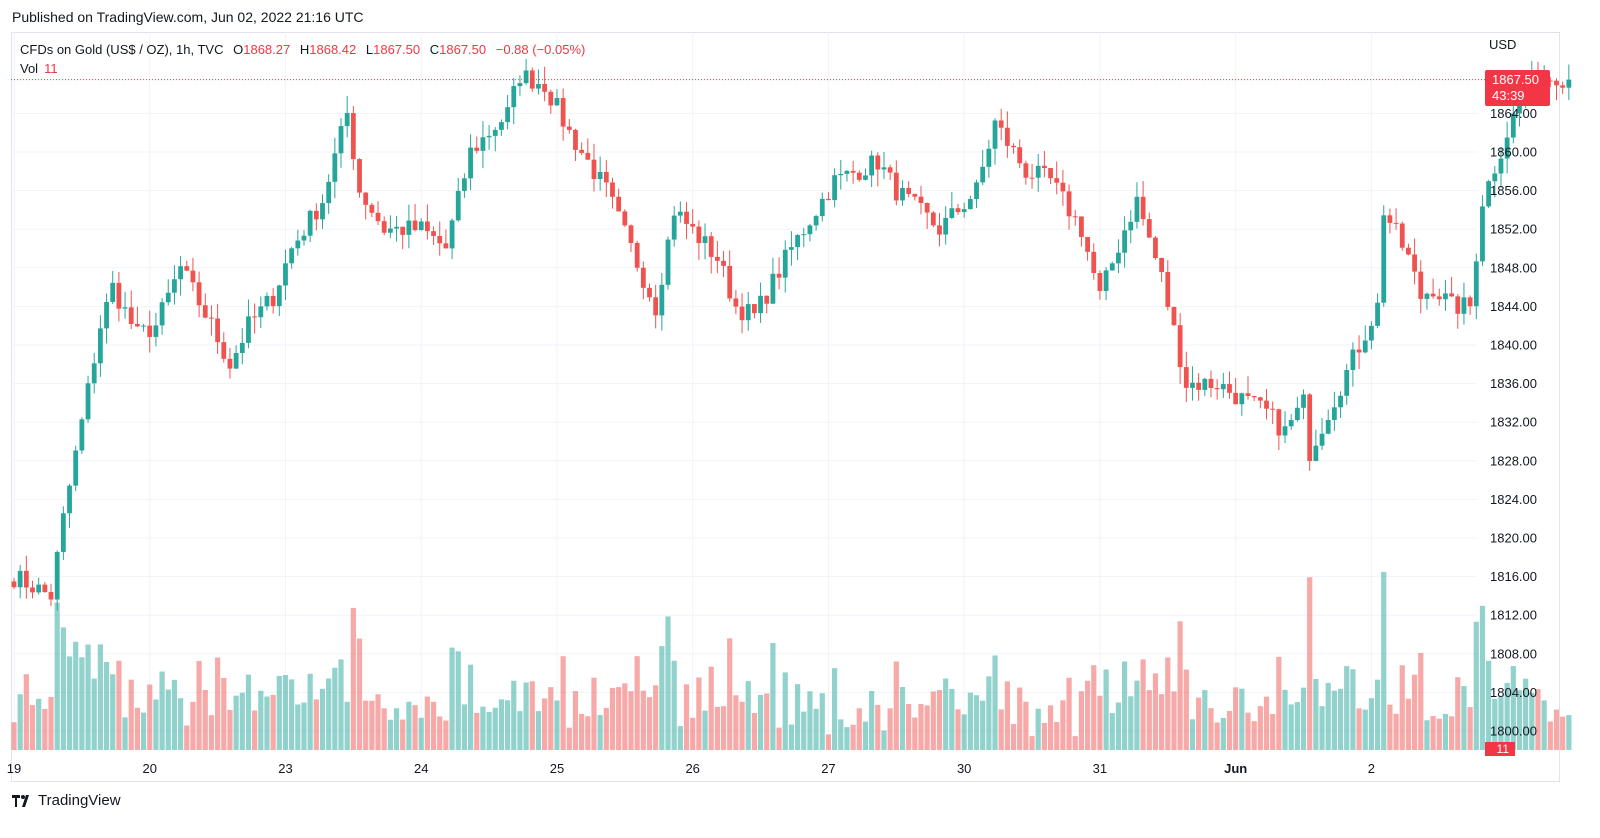 The image size is (1600, 838). What do you see at coordinates (1503, 44) in the screenshot?
I see `currency-label: USD` at bounding box center [1503, 44].